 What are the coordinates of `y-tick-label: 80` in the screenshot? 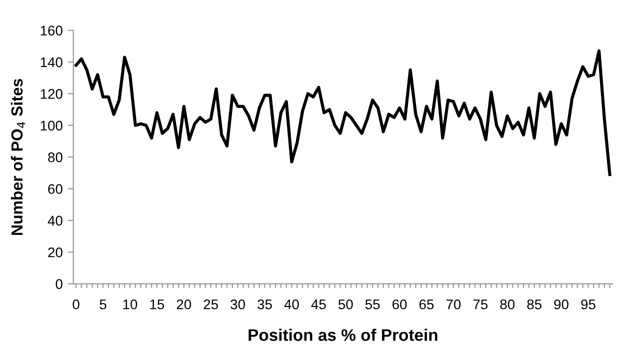 It's located at (55, 157).